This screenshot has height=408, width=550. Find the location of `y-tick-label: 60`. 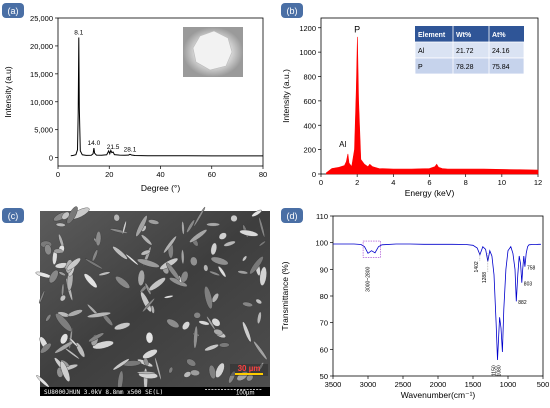

y-tick-label: 60 is located at coordinates (324, 349).